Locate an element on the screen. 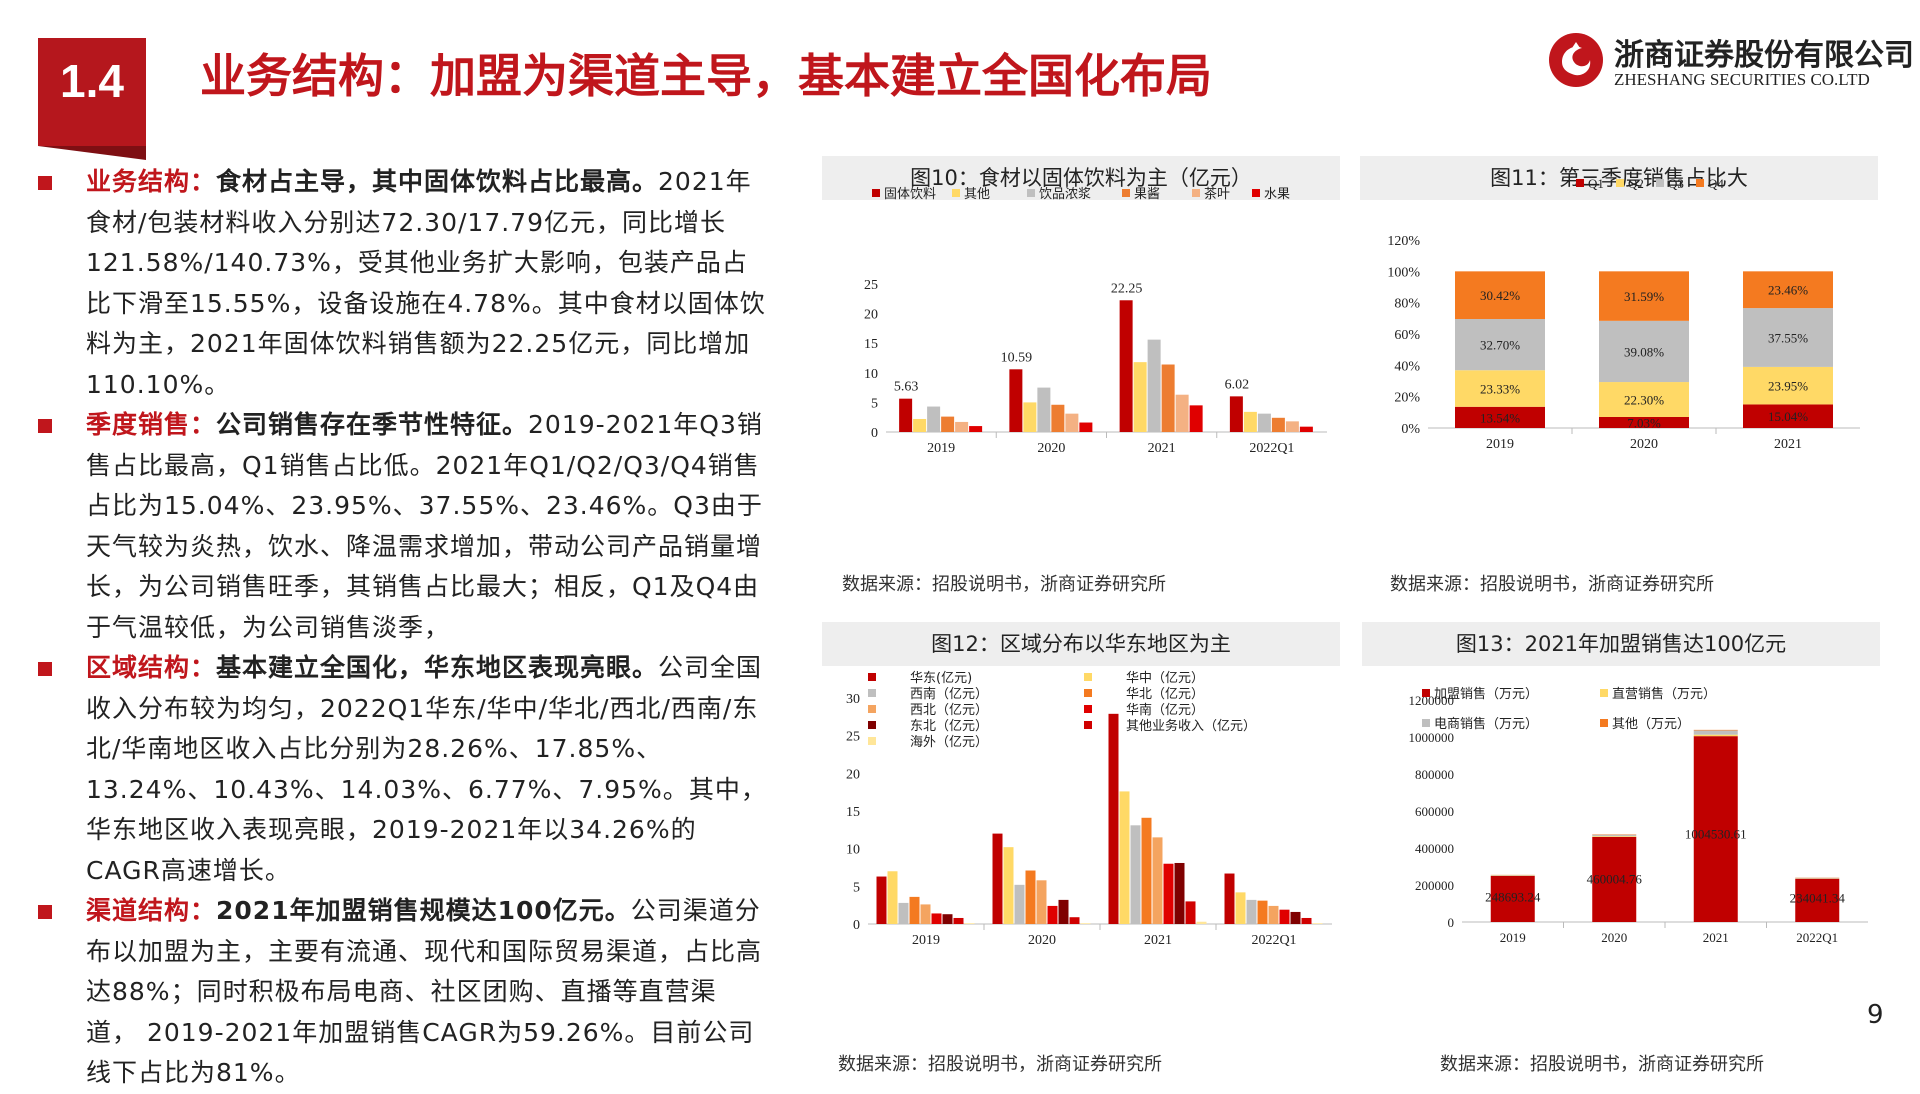 The width and height of the screenshot is (1920, 1094). legend-label: 西南（亿元） is located at coordinates (949, 694).